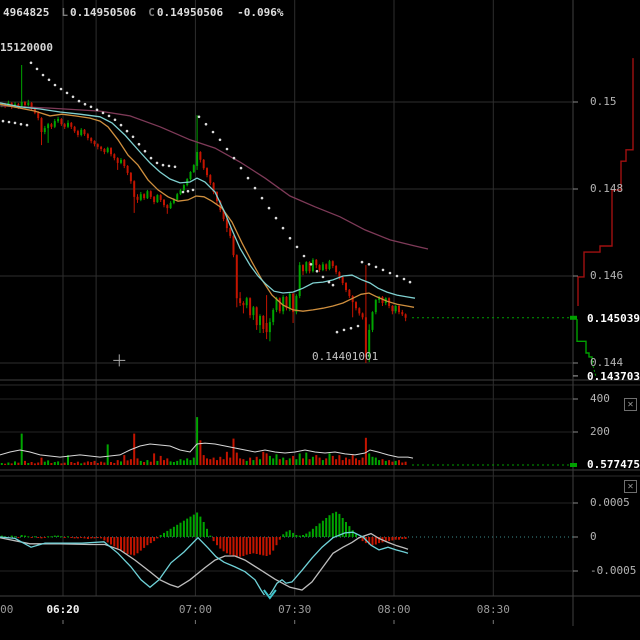 The image size is (640, 640). What do you see at coordinates (63, 609) in the screenshot?
I see `time-tick-label: 06:20` at bounding box center [63, 609].